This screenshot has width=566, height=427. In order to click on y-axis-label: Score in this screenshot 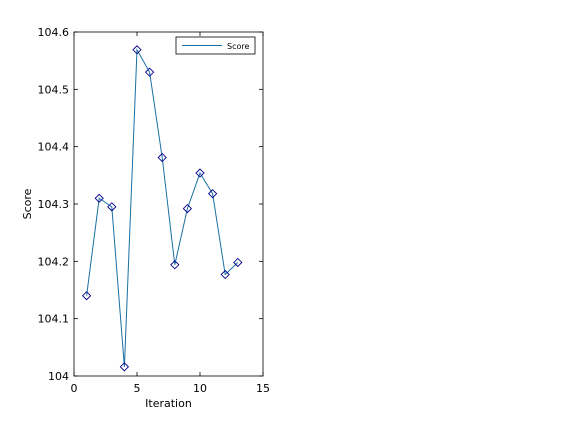, I will do `click(27, 203)`.